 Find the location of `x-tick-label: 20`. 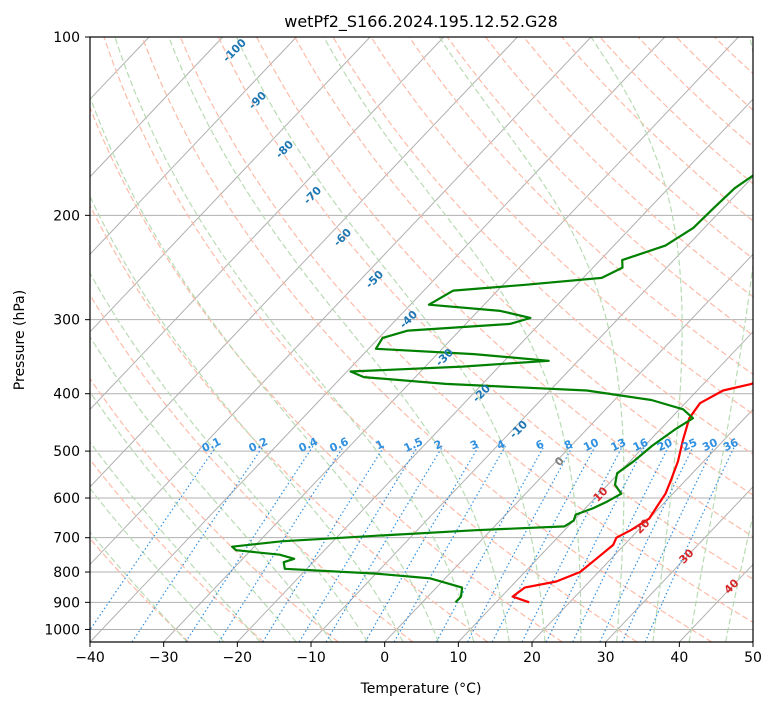

x-tick-label: 20 is located at coordinates (532, 658).